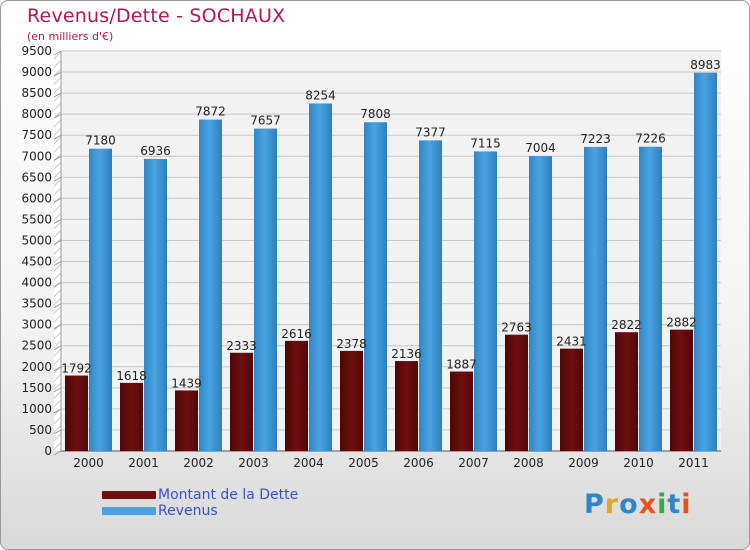  What do you see at coordinates (528, 463) in the screenshot?
I see `x-tick-label: 2008` at bounding box center [528, 463].